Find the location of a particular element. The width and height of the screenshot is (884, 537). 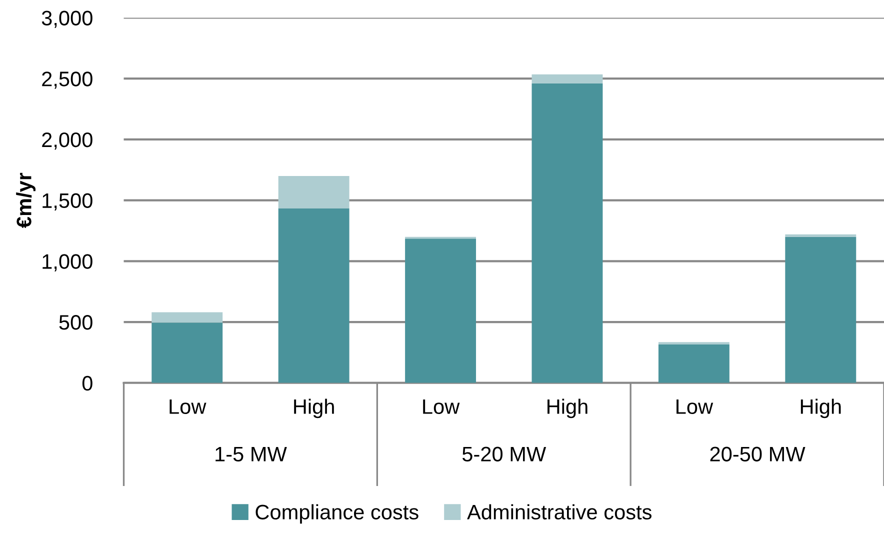

y-axis-title: €m/yr is located at coordinates (26, 200).